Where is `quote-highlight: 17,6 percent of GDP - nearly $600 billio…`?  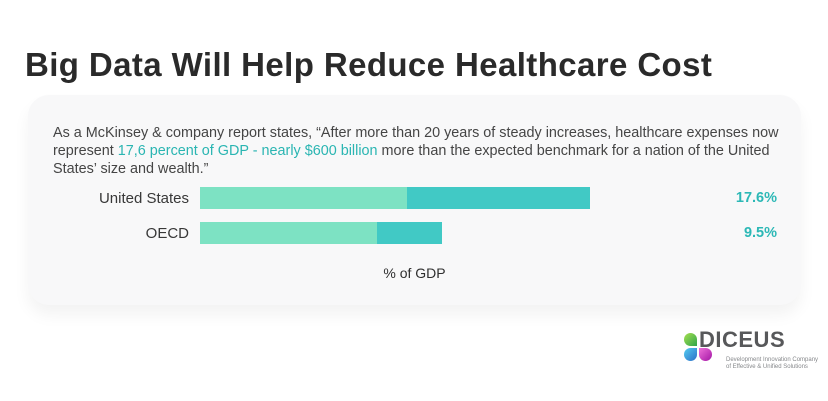 quote-highlight: 17,6 percent of GDP - nearly $600 billio… is located at coordinates (247, 150).